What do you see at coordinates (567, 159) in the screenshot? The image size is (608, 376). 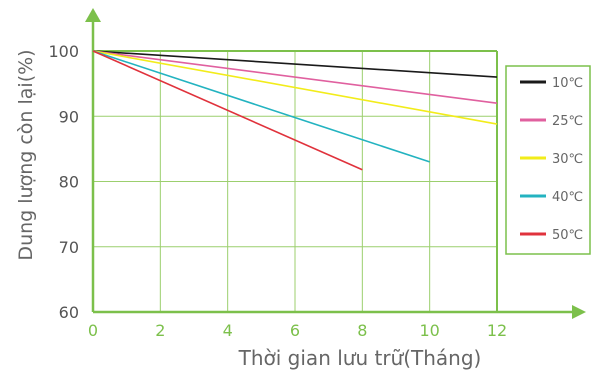 I see `legend-label-2: 30℃` at bounding box center [567, 159].